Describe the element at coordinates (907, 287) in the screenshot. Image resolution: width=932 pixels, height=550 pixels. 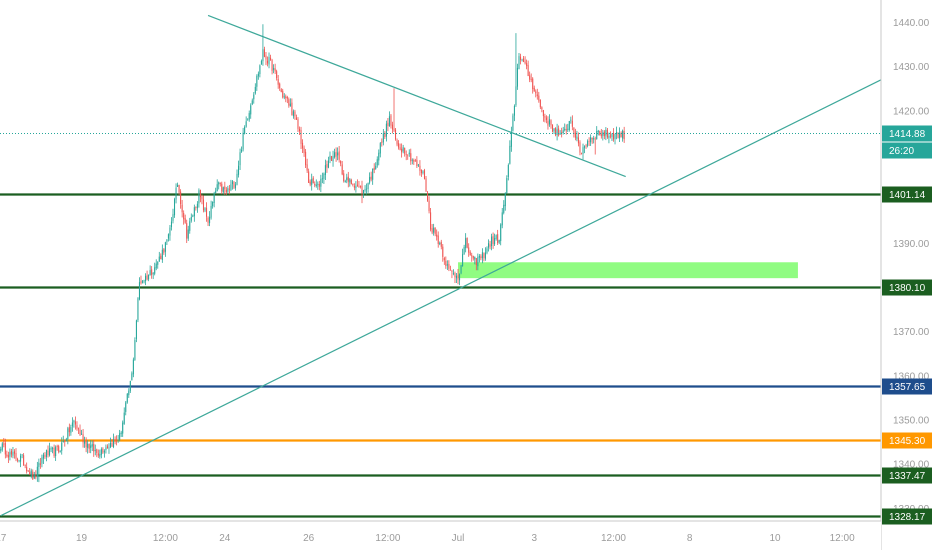
I see `level-price-tag-box` at that location.